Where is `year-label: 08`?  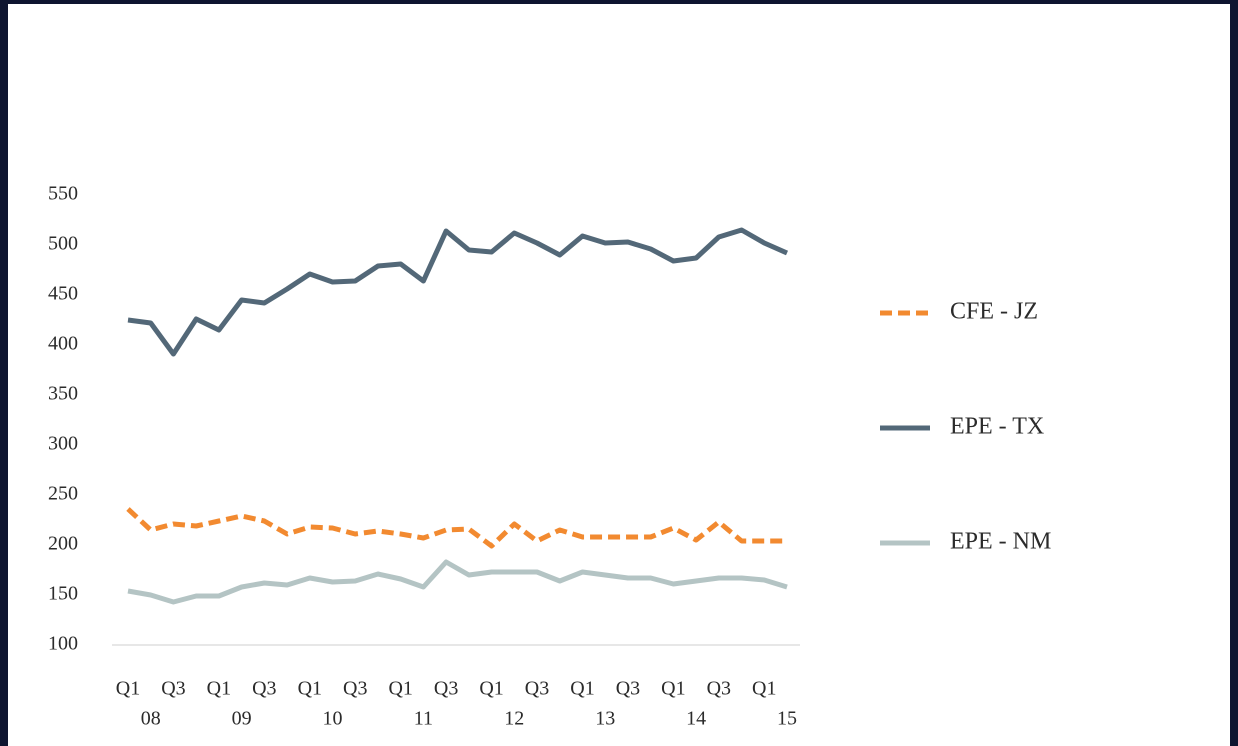 year-label: 08 is located at coordinates (151, 719).